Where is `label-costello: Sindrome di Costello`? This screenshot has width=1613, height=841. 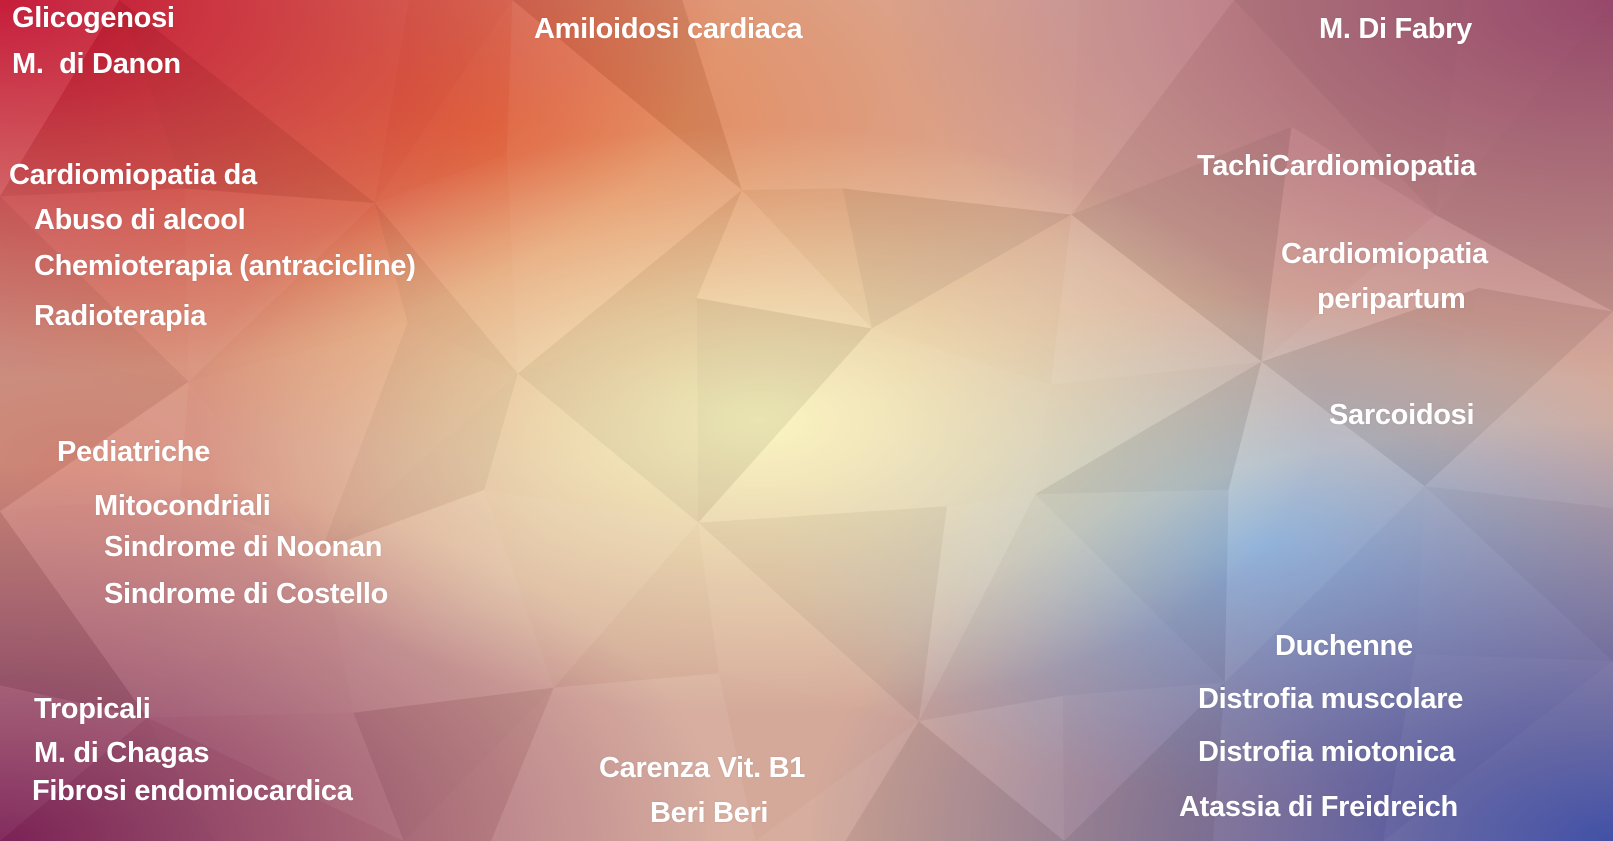 label-costello: Sindrome di Costello is located at coordinates (246, 594).